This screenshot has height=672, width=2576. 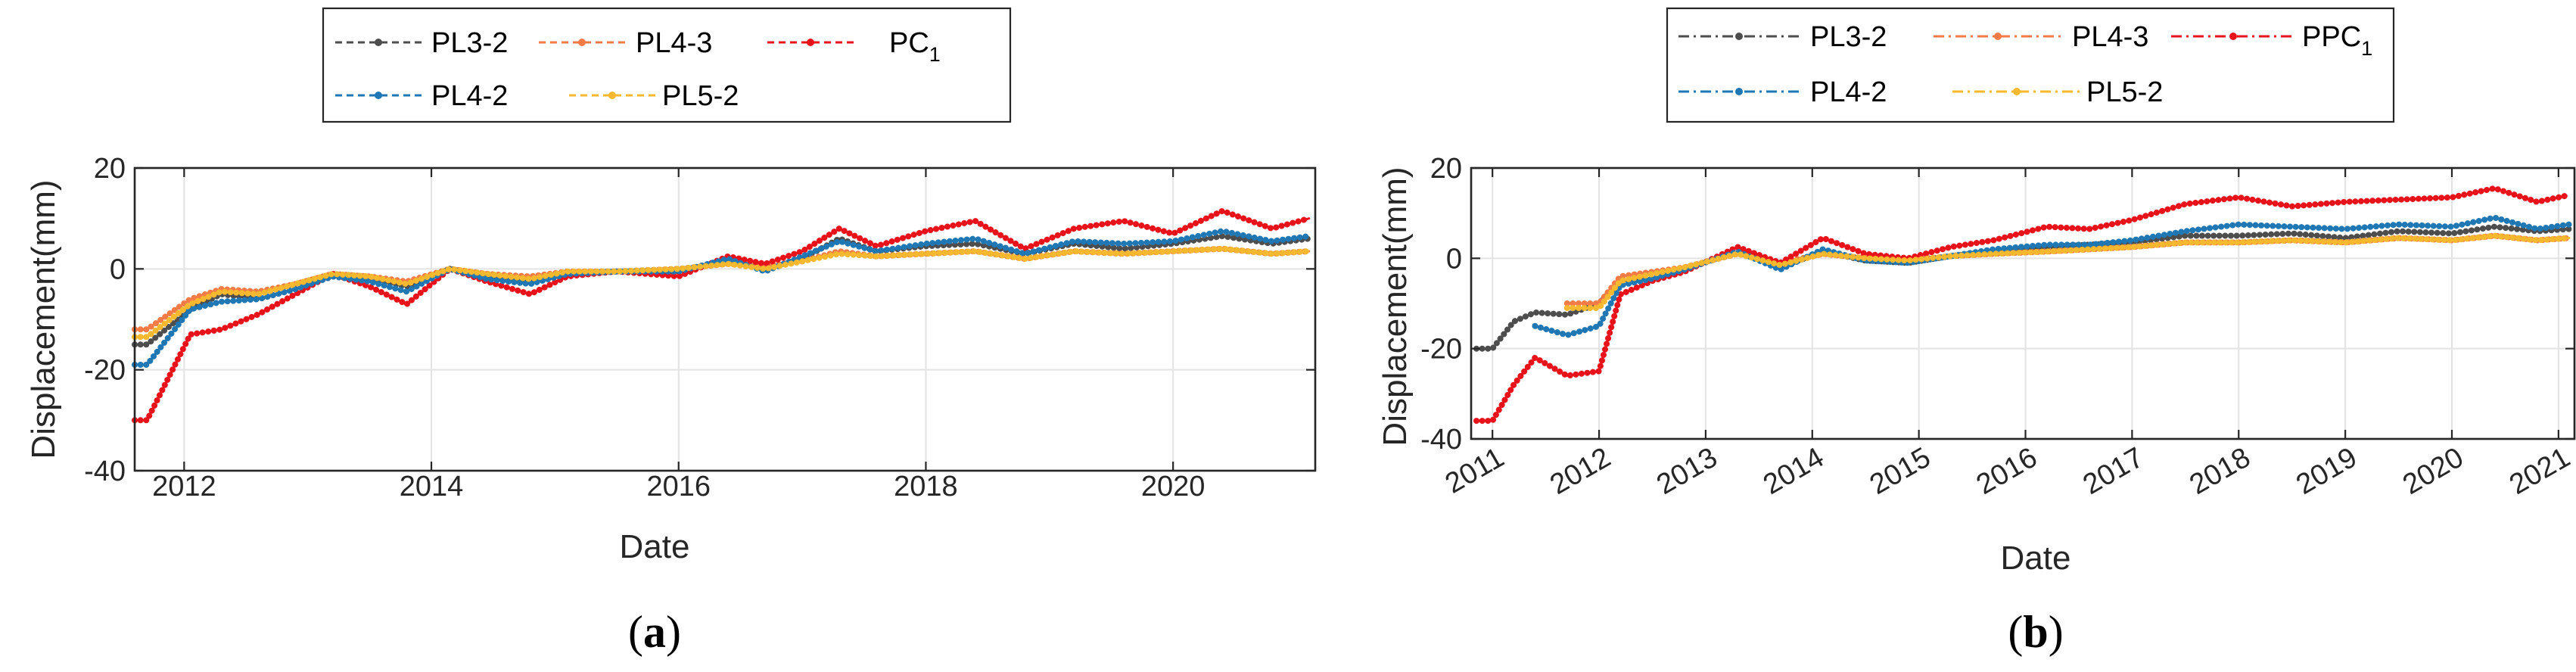 I want to click on x-tick-label-b-10: 2021, so click(x=2539, y=471).